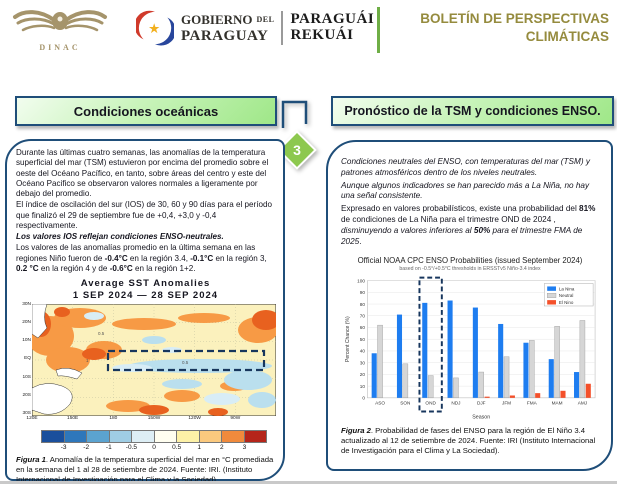 The height and width of the screenshot is (484, 617). What do you see at coordinates (363, 339) in the screenshot?
I see `svg-text: 50` at bounding box center [363, 339].